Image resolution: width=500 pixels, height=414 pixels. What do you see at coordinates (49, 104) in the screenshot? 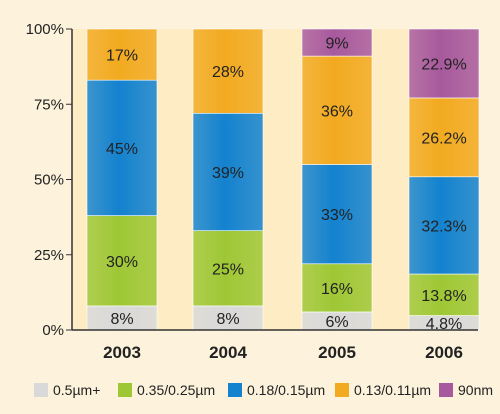
I see `y-tick-label: 75%` at bounding box center [49, 104].